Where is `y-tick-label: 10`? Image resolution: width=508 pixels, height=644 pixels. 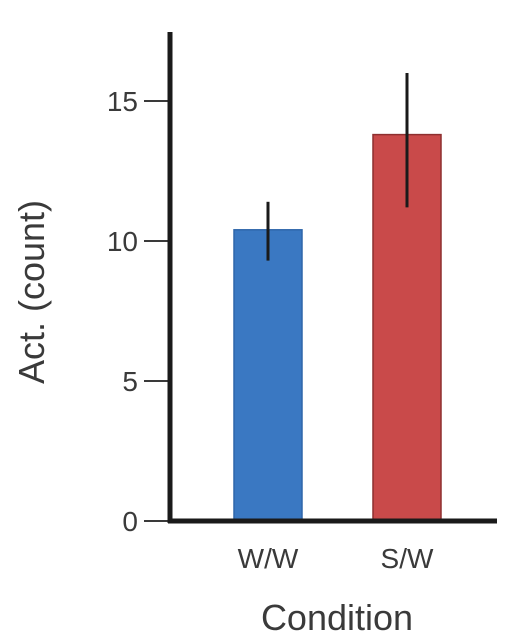
y-tick-label: 10 is located at coordinates (122, 241).